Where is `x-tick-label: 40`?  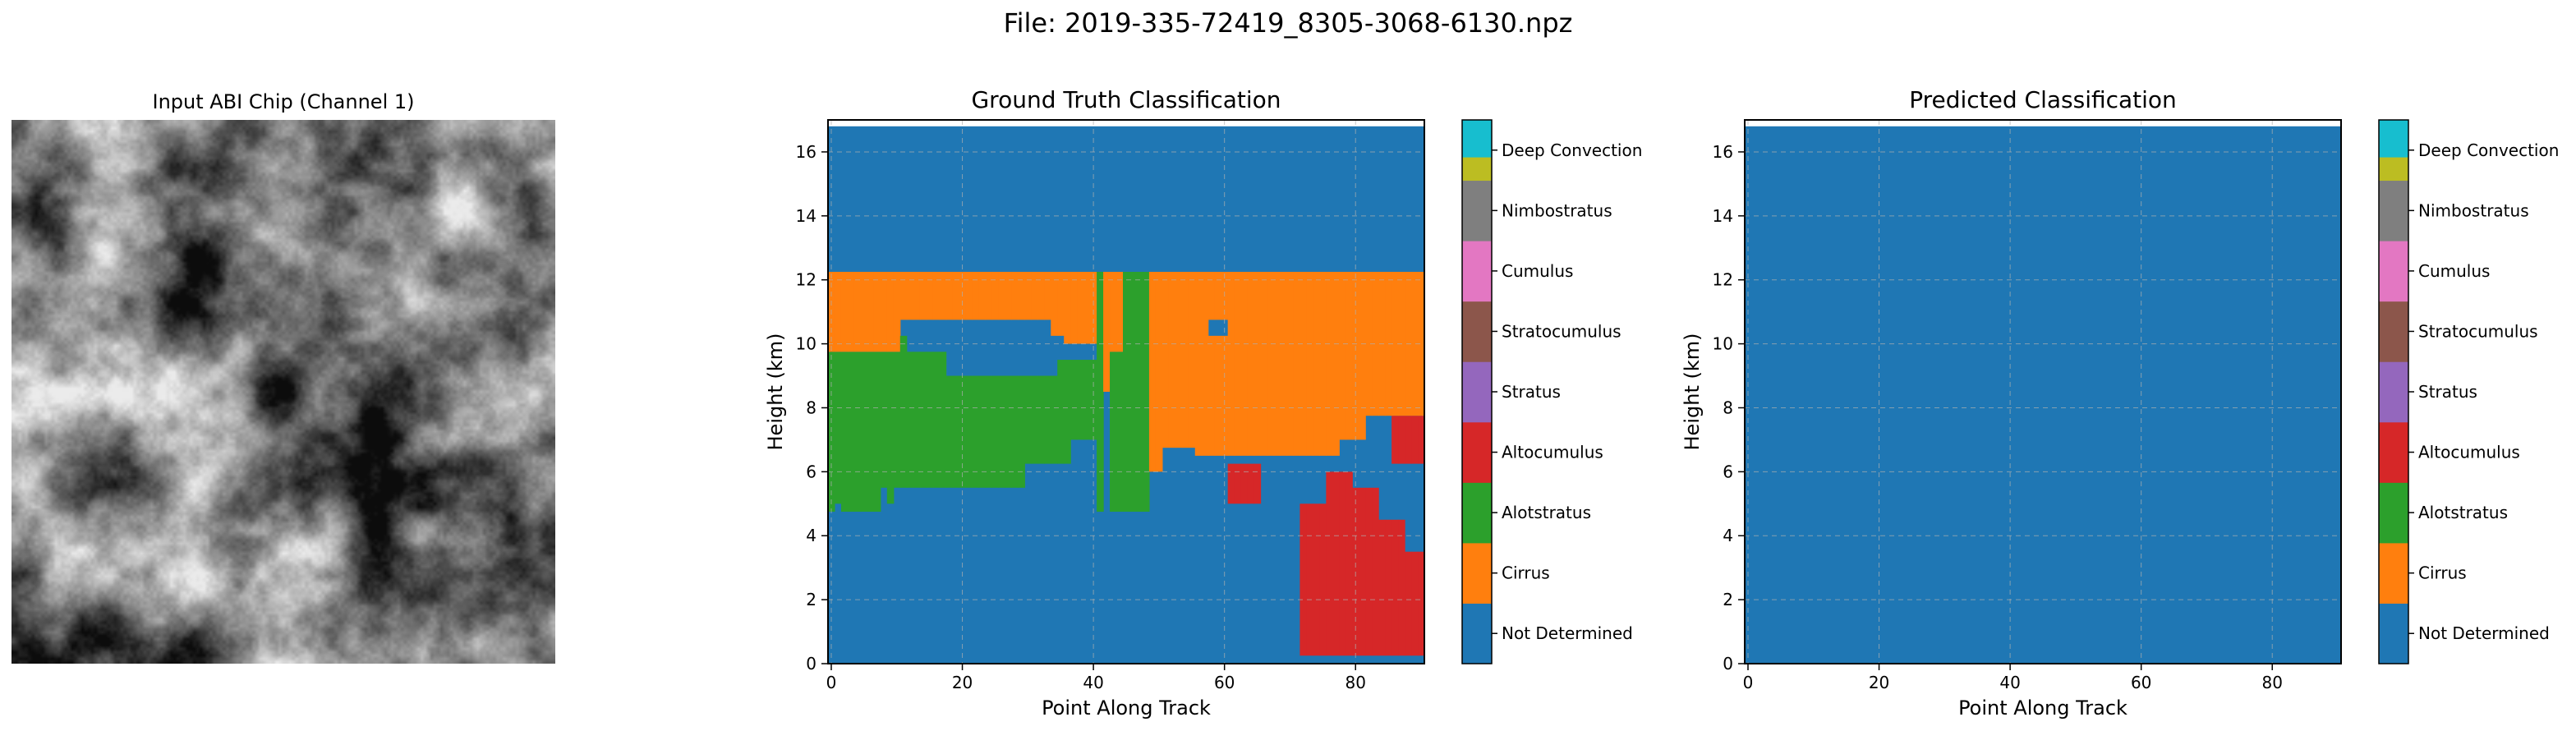 x-tick-label: 40 is located at coordinates (1093, 682).